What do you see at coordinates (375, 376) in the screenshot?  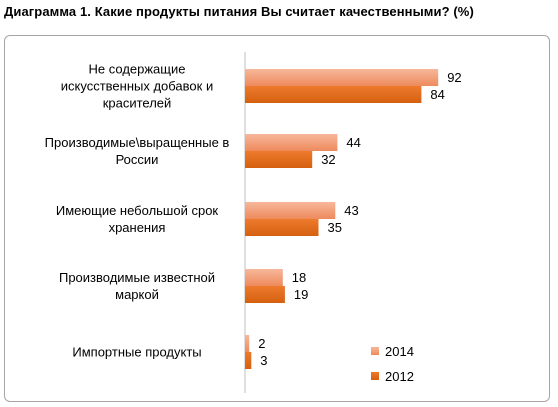 I see `legend-swatch-2012` at bounding box center [375, 376].